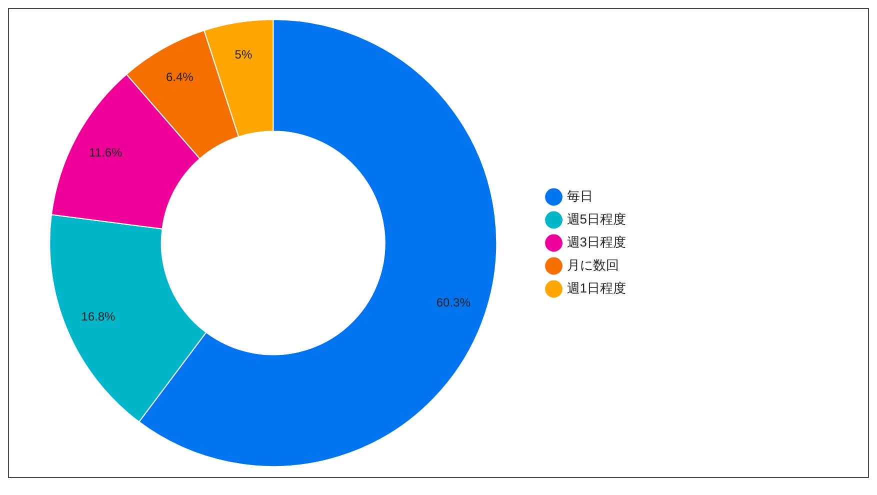 Image resolution: width=877 pixels, height=495 pixels. What do you see at coordinates (596, 288) in the screenshot?
I see `legend-label: 週1日程度` at bounding box center [596, 288].